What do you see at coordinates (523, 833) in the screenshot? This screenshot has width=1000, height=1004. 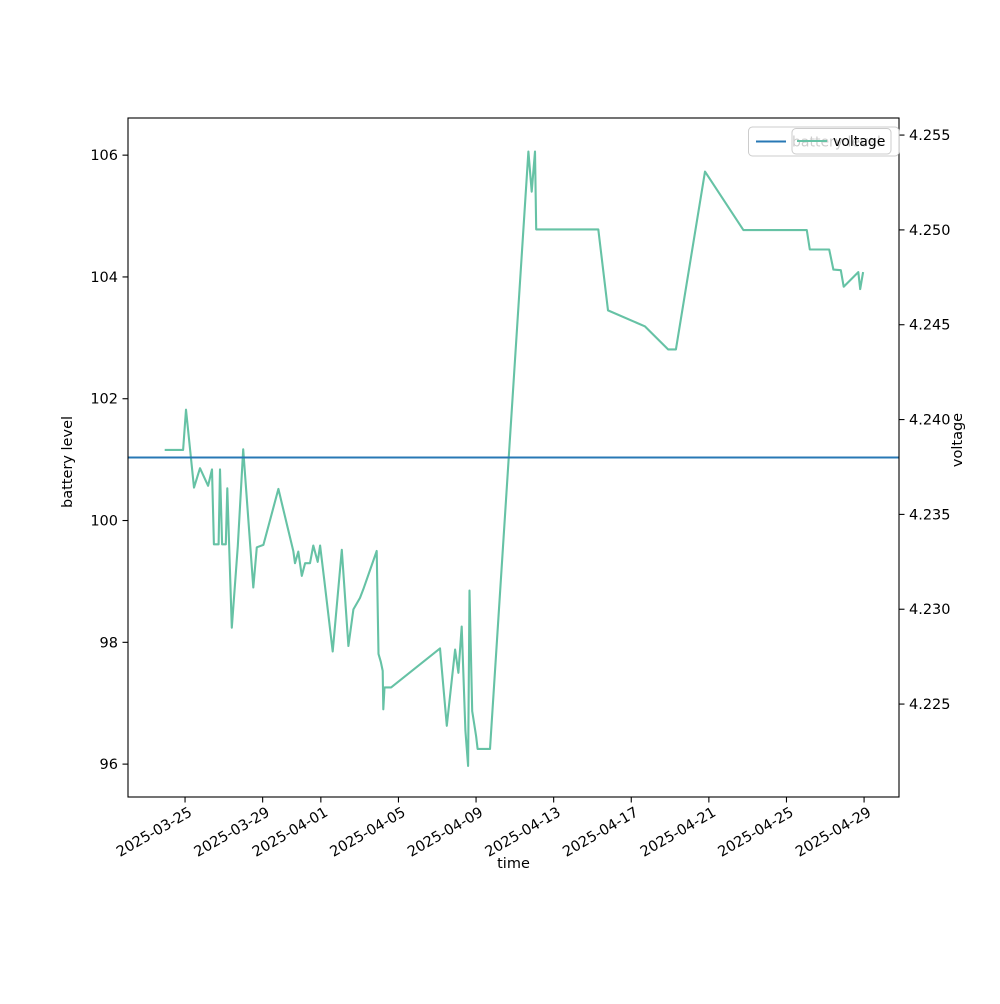 I see `x-tick-label: 2025-04-13` at bounding box center [523, 833].